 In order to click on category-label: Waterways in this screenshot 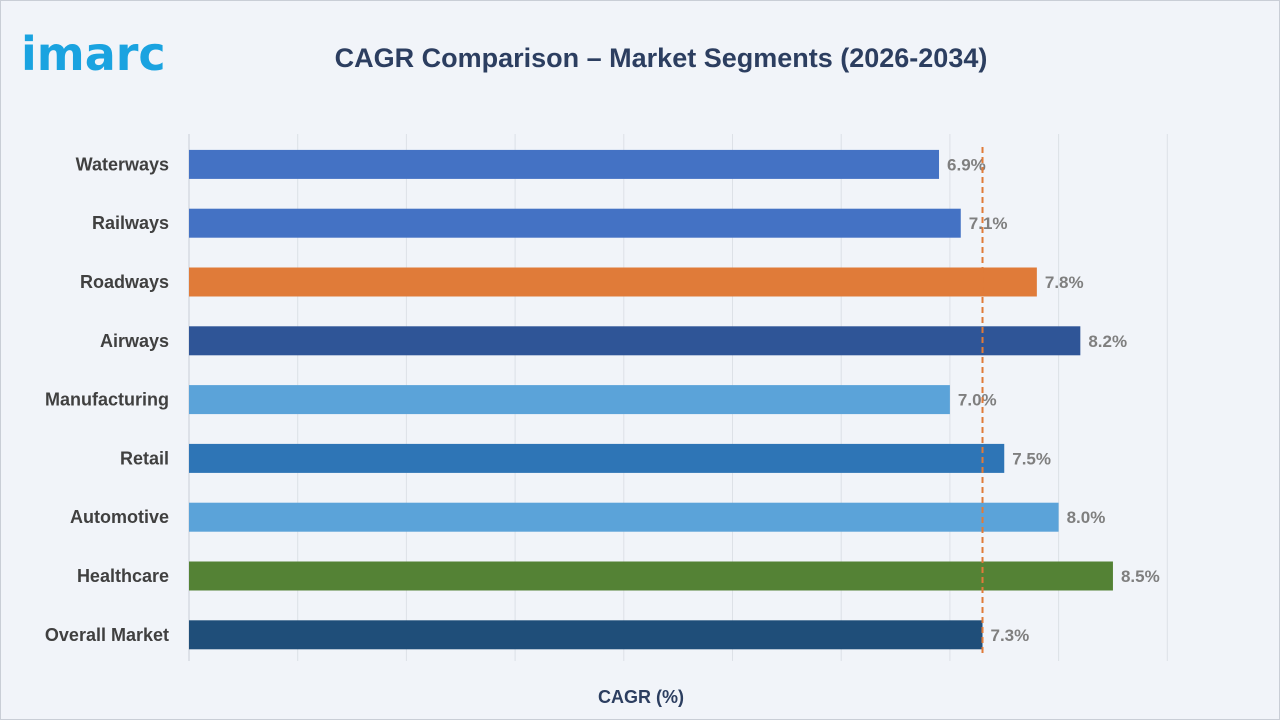, I will do `click(122, 164)`.